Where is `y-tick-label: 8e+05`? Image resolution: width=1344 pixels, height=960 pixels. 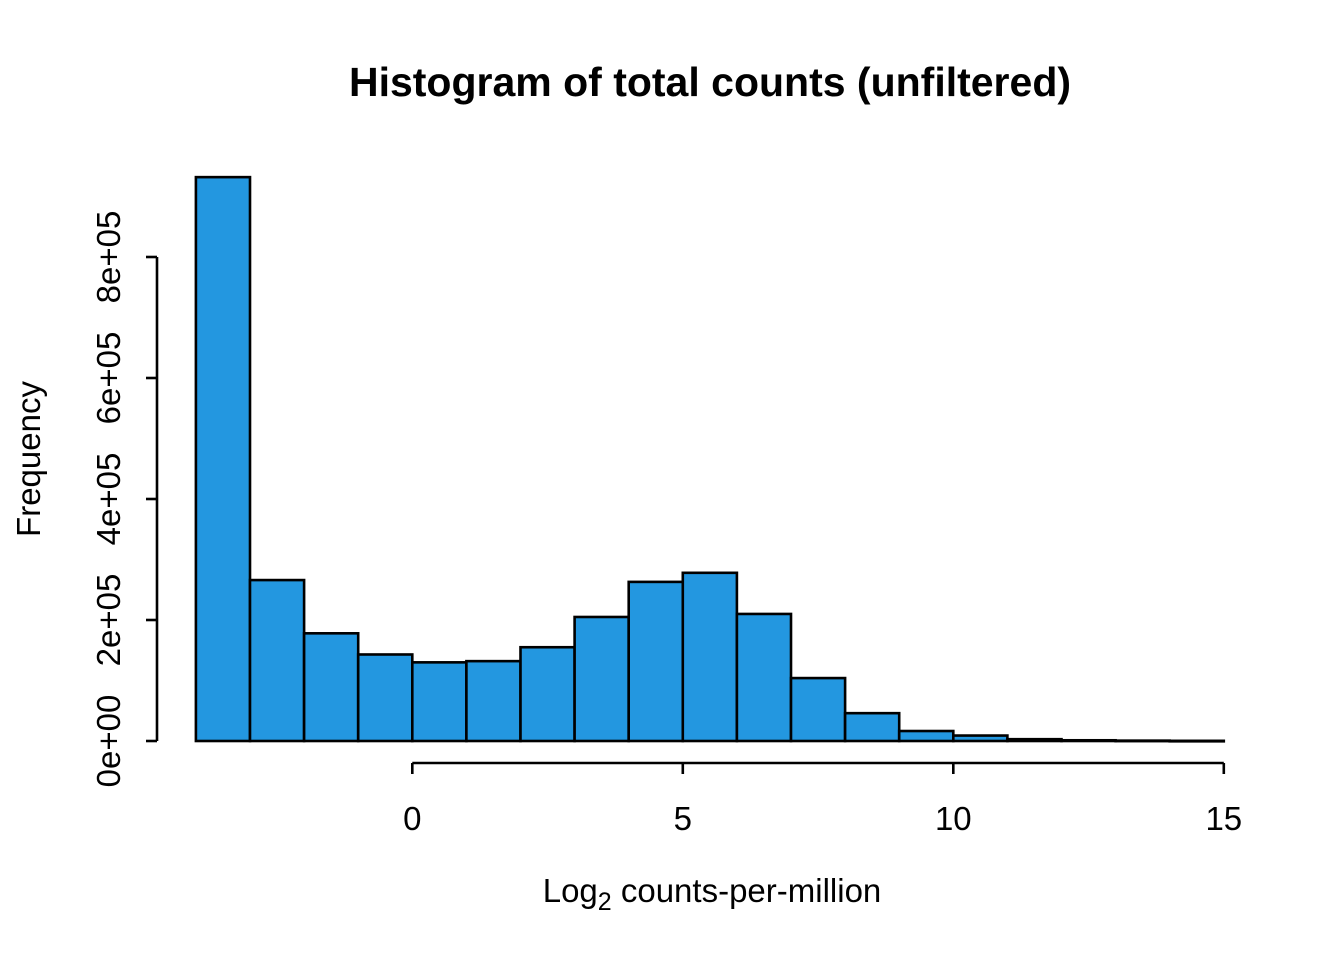 y-tick-label: 8e+05 is located at coordinates (108, 257).